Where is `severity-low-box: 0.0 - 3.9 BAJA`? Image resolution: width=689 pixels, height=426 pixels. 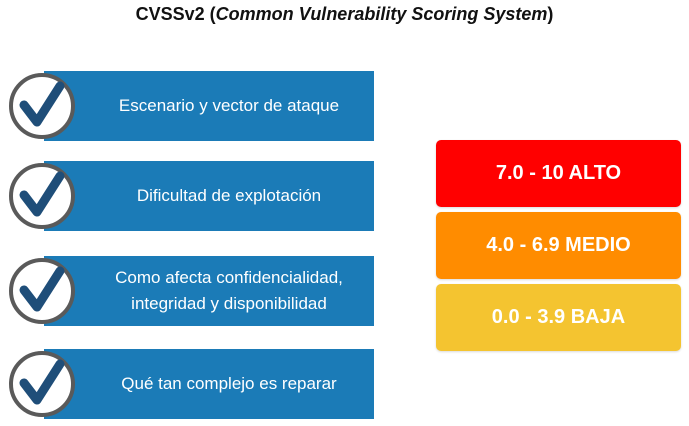
severity-low-box: 0.0 - 3.9 BAJA is located at coordinates (558, 317).